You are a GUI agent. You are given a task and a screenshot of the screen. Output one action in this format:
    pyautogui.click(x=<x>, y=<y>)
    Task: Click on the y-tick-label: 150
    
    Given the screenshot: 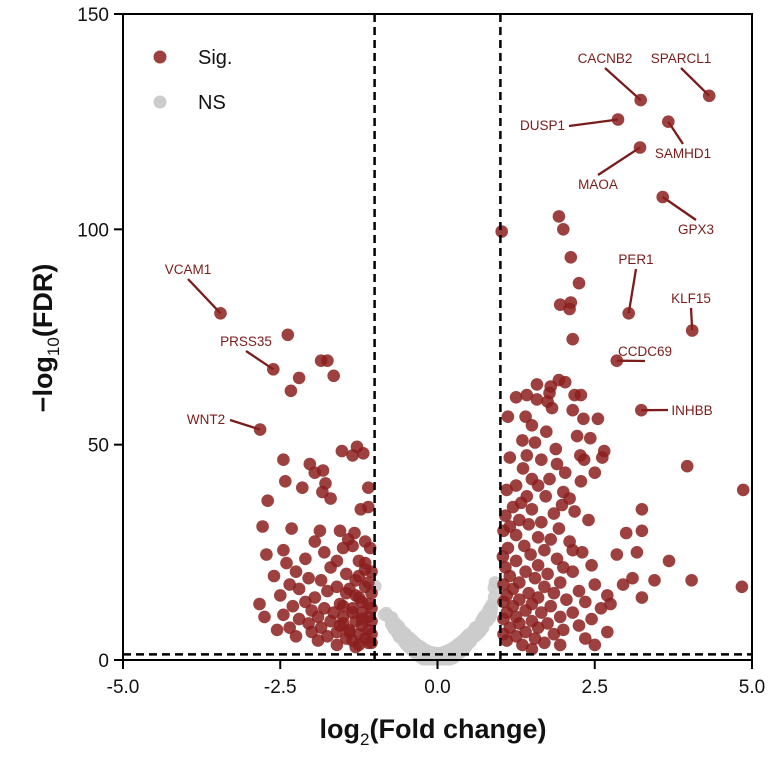 What is the action you would take?
    pyautogui.click(x=93, y=15)
    